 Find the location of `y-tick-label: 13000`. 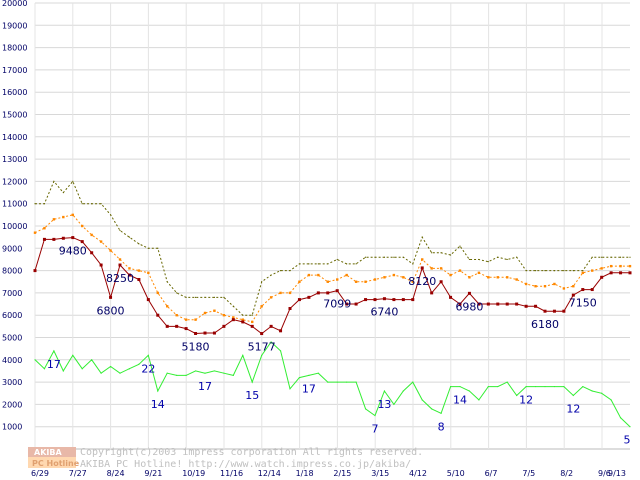

y-tick-label: 13000 is located at coordinates (14, 159).